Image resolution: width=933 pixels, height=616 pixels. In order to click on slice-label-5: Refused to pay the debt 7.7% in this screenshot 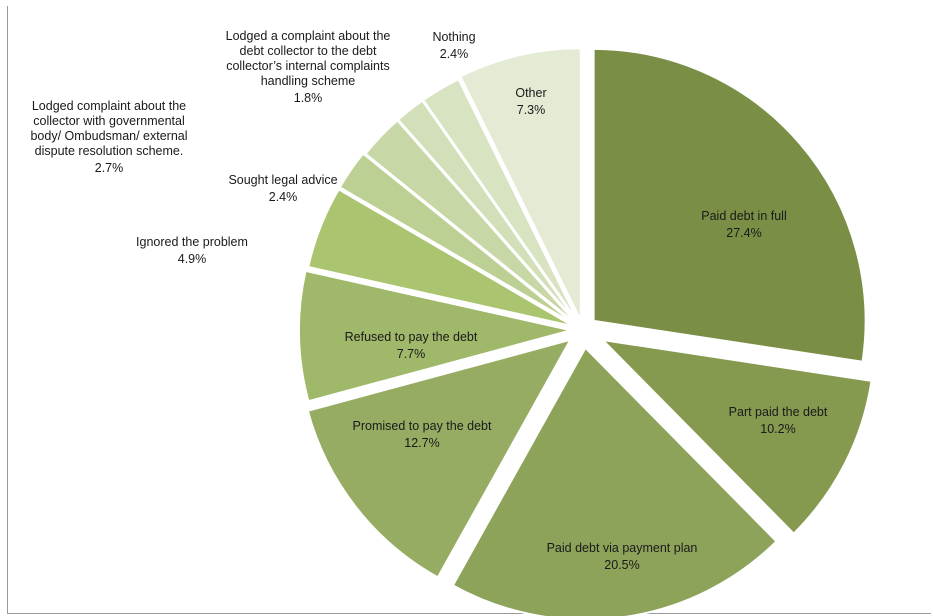, I will do `click(411, 345)`.